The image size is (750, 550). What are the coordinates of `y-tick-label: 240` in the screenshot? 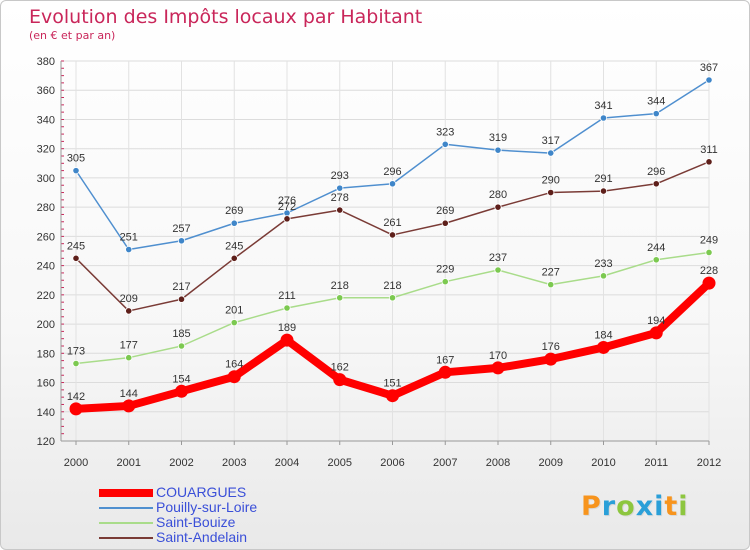 It's located at (46, 267).